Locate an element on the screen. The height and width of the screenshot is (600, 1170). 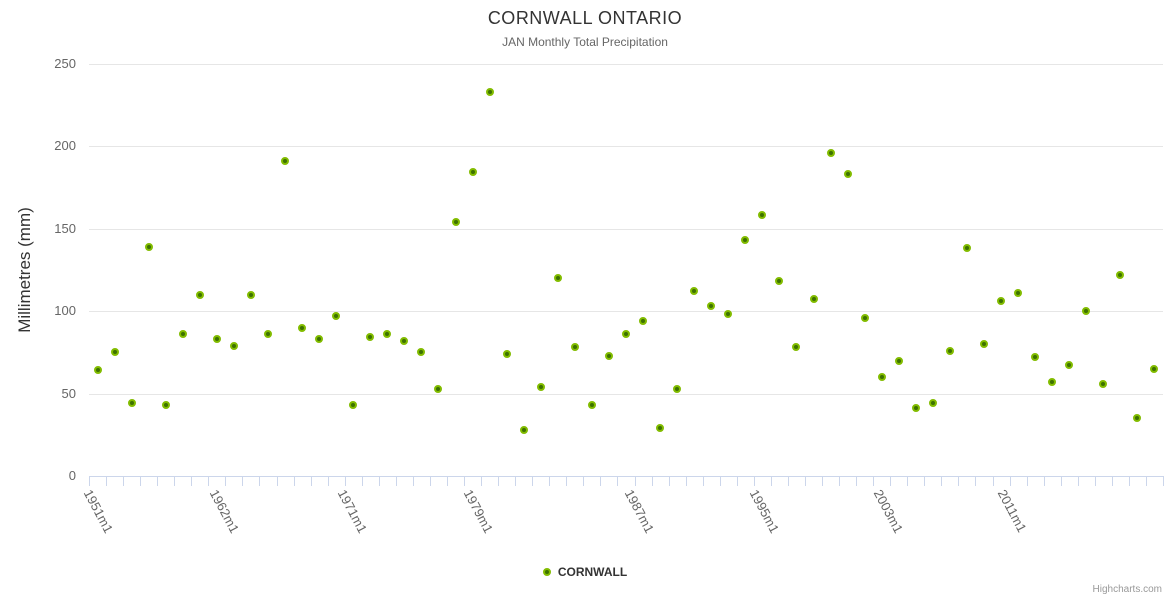
x-axis-tick-label: 1979m1 is located at coordinates (478, 511).